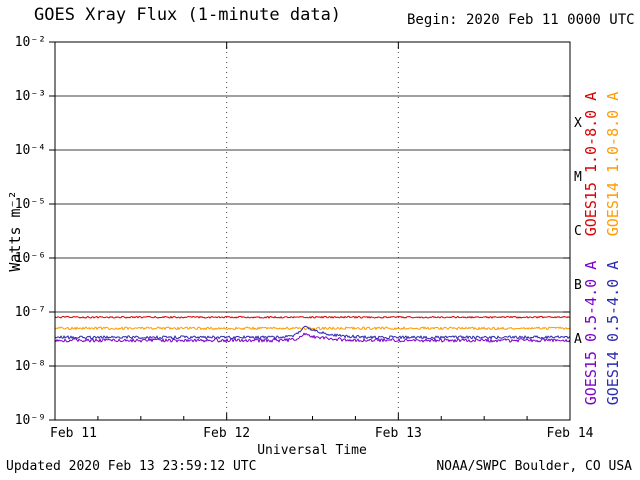  What do you see at coordinates (188, 15) in the screenshot?
I see `page-title: GOES Xray Flux (1-minute data)` at bounding box center [188, 15].